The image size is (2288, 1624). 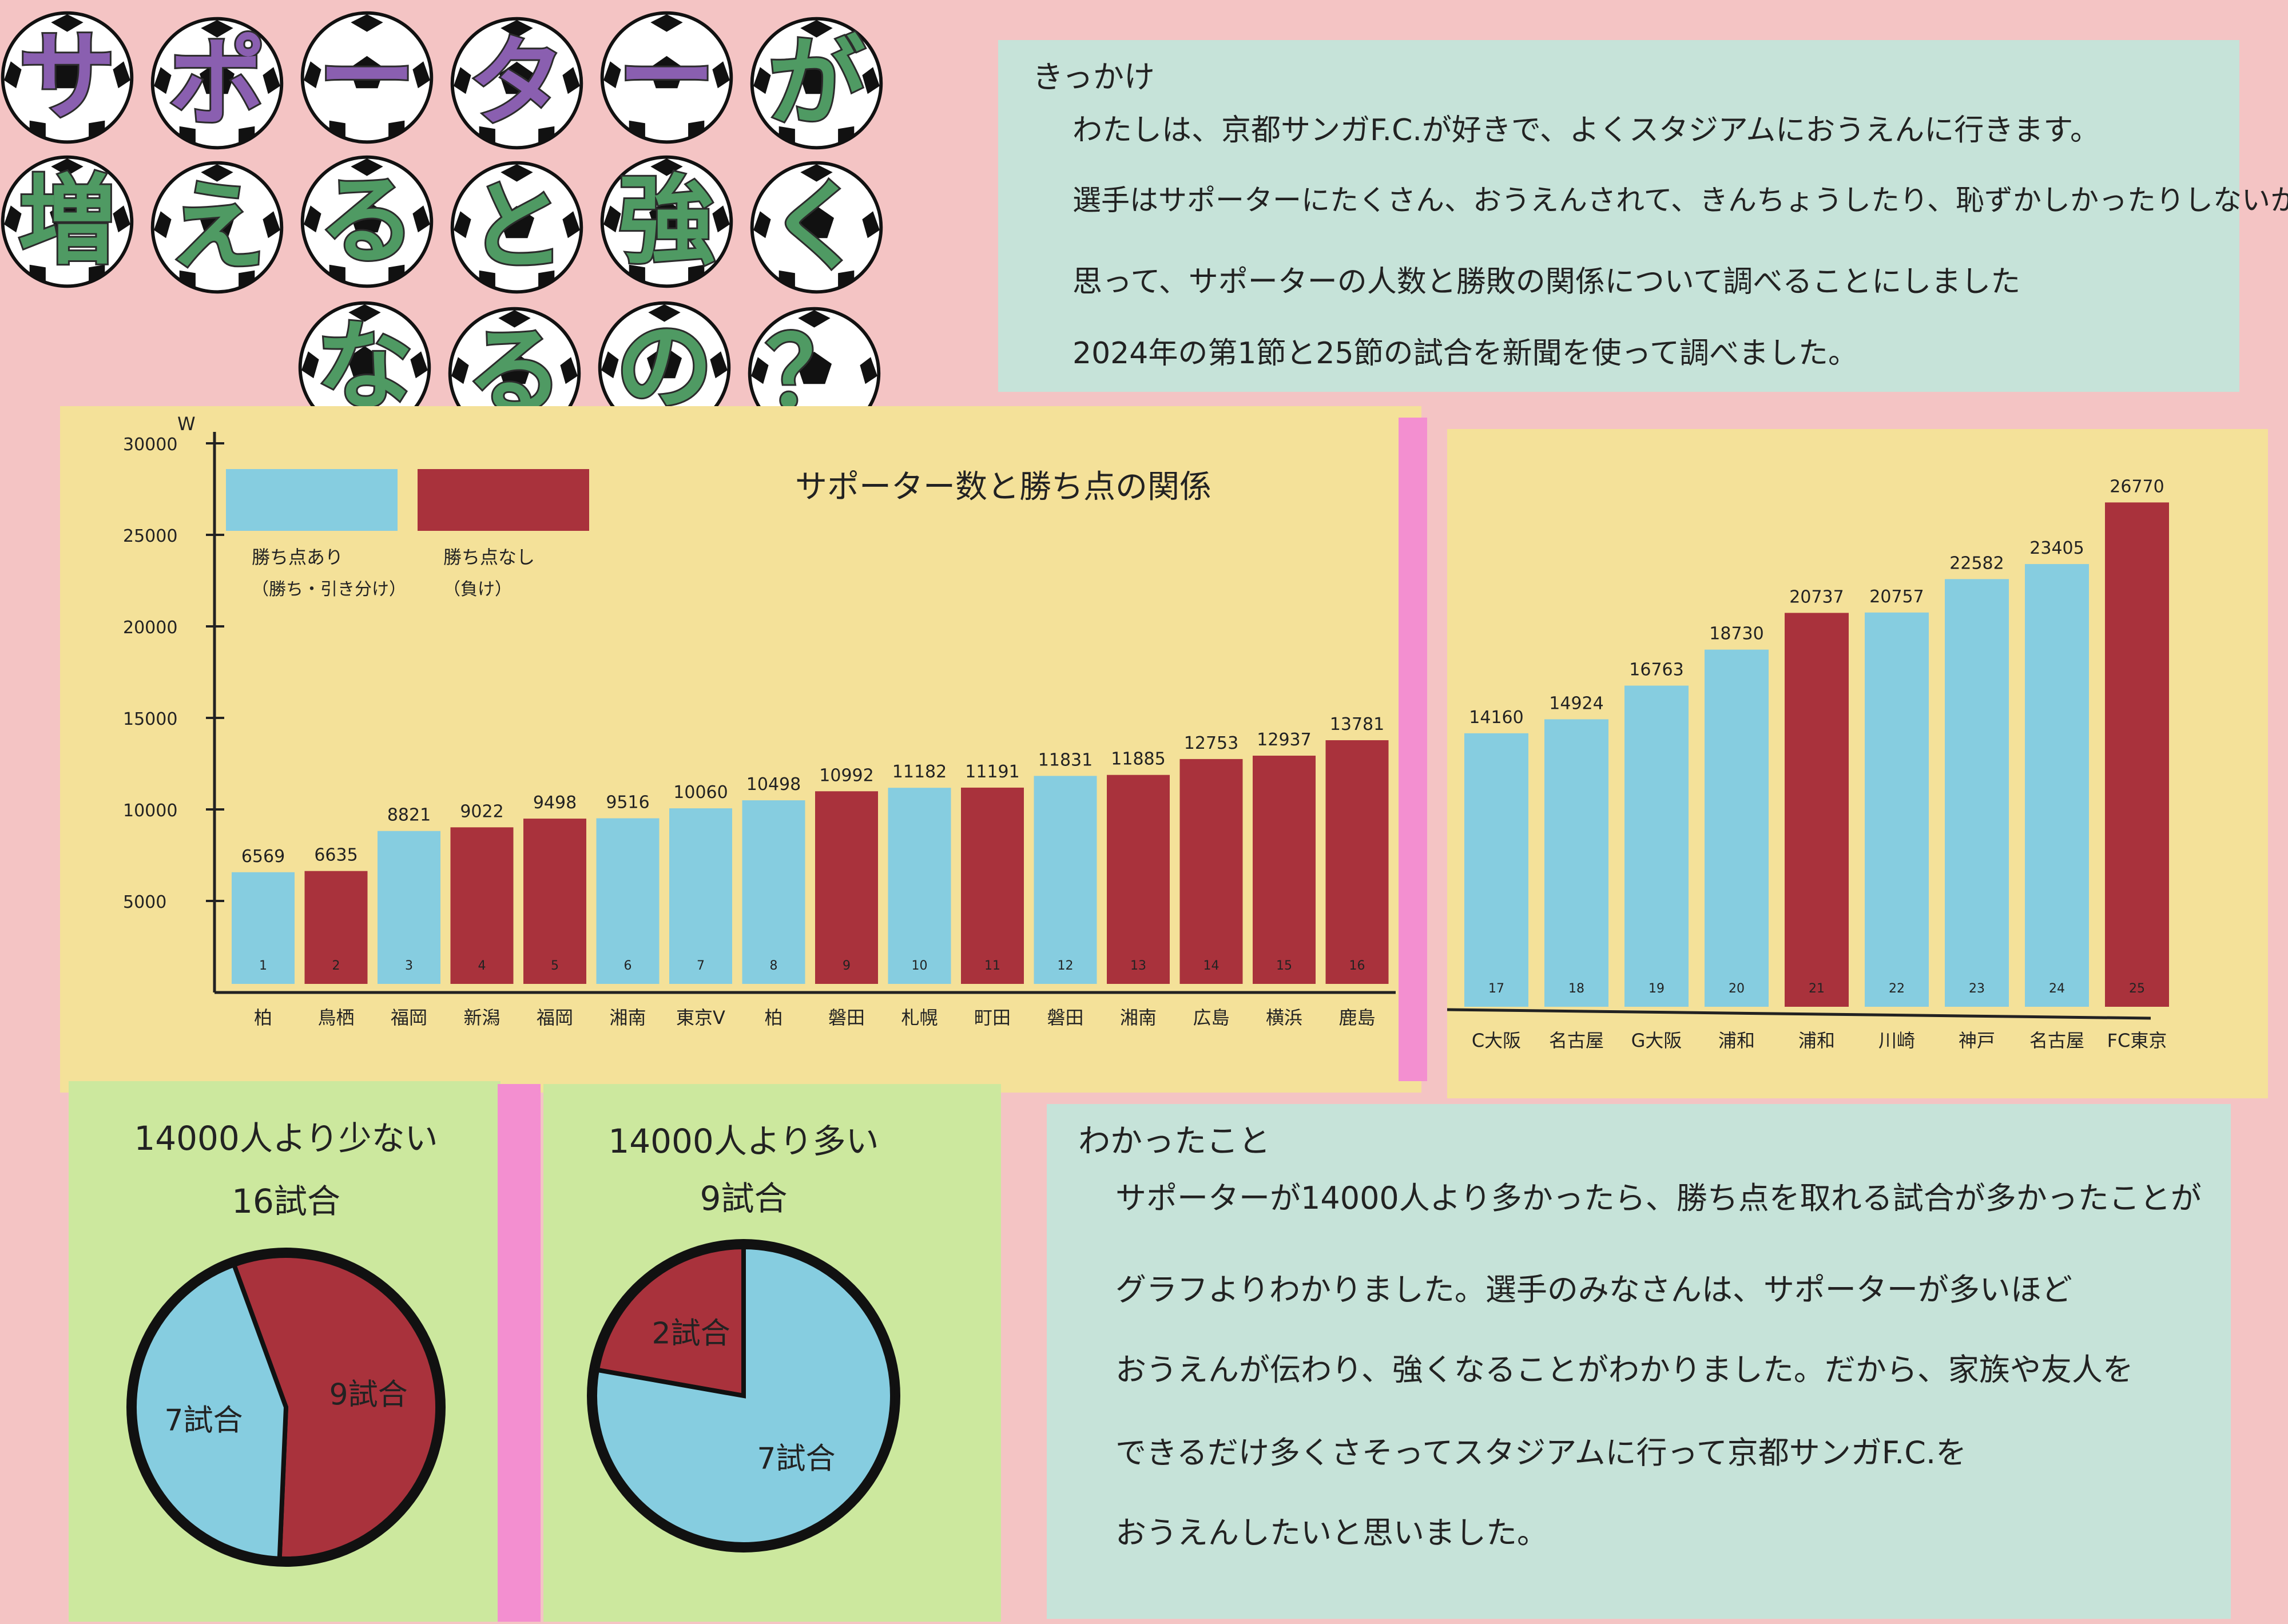 What do you see at coordinates (150, 719) in the screenshot?
I see `y-tick-label: 15000` at bounding box center [150, 719].